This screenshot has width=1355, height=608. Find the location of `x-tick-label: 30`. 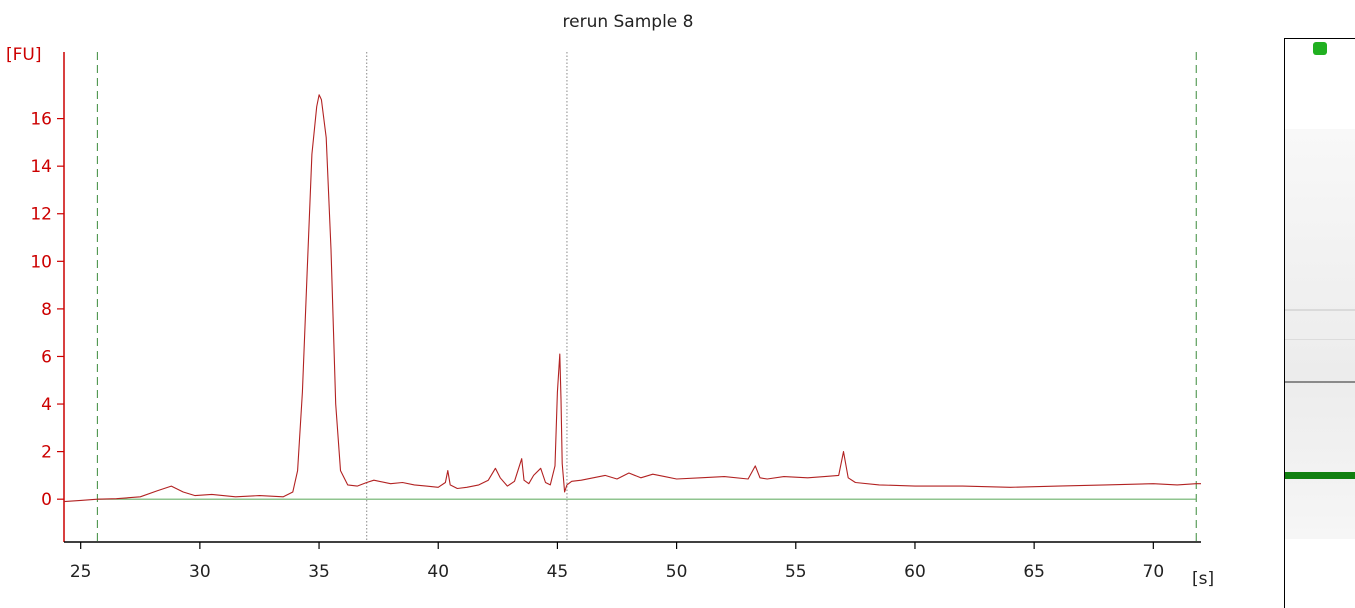

x-tick-label: 30 is located at coordinates (200, 572).